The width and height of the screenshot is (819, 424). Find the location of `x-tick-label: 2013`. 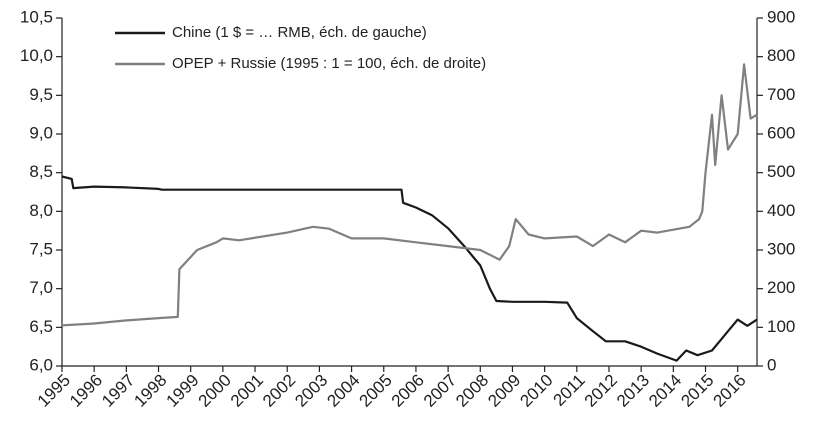

x-tick-label: 2013 is located at coordinates (633, 391).